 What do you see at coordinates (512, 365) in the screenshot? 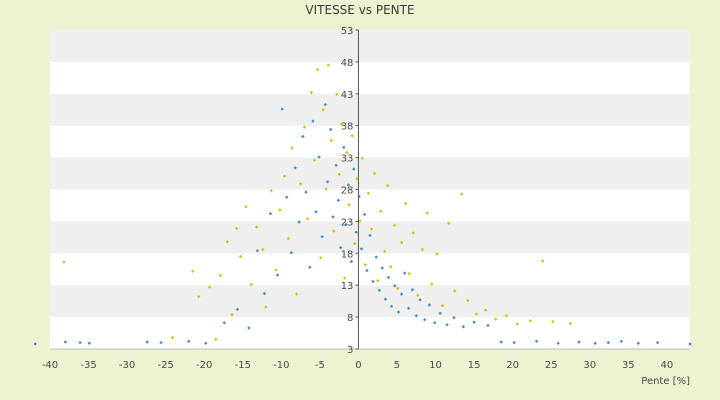
I see `x-tick-label-12: 20` at bounding box center [512, 365].